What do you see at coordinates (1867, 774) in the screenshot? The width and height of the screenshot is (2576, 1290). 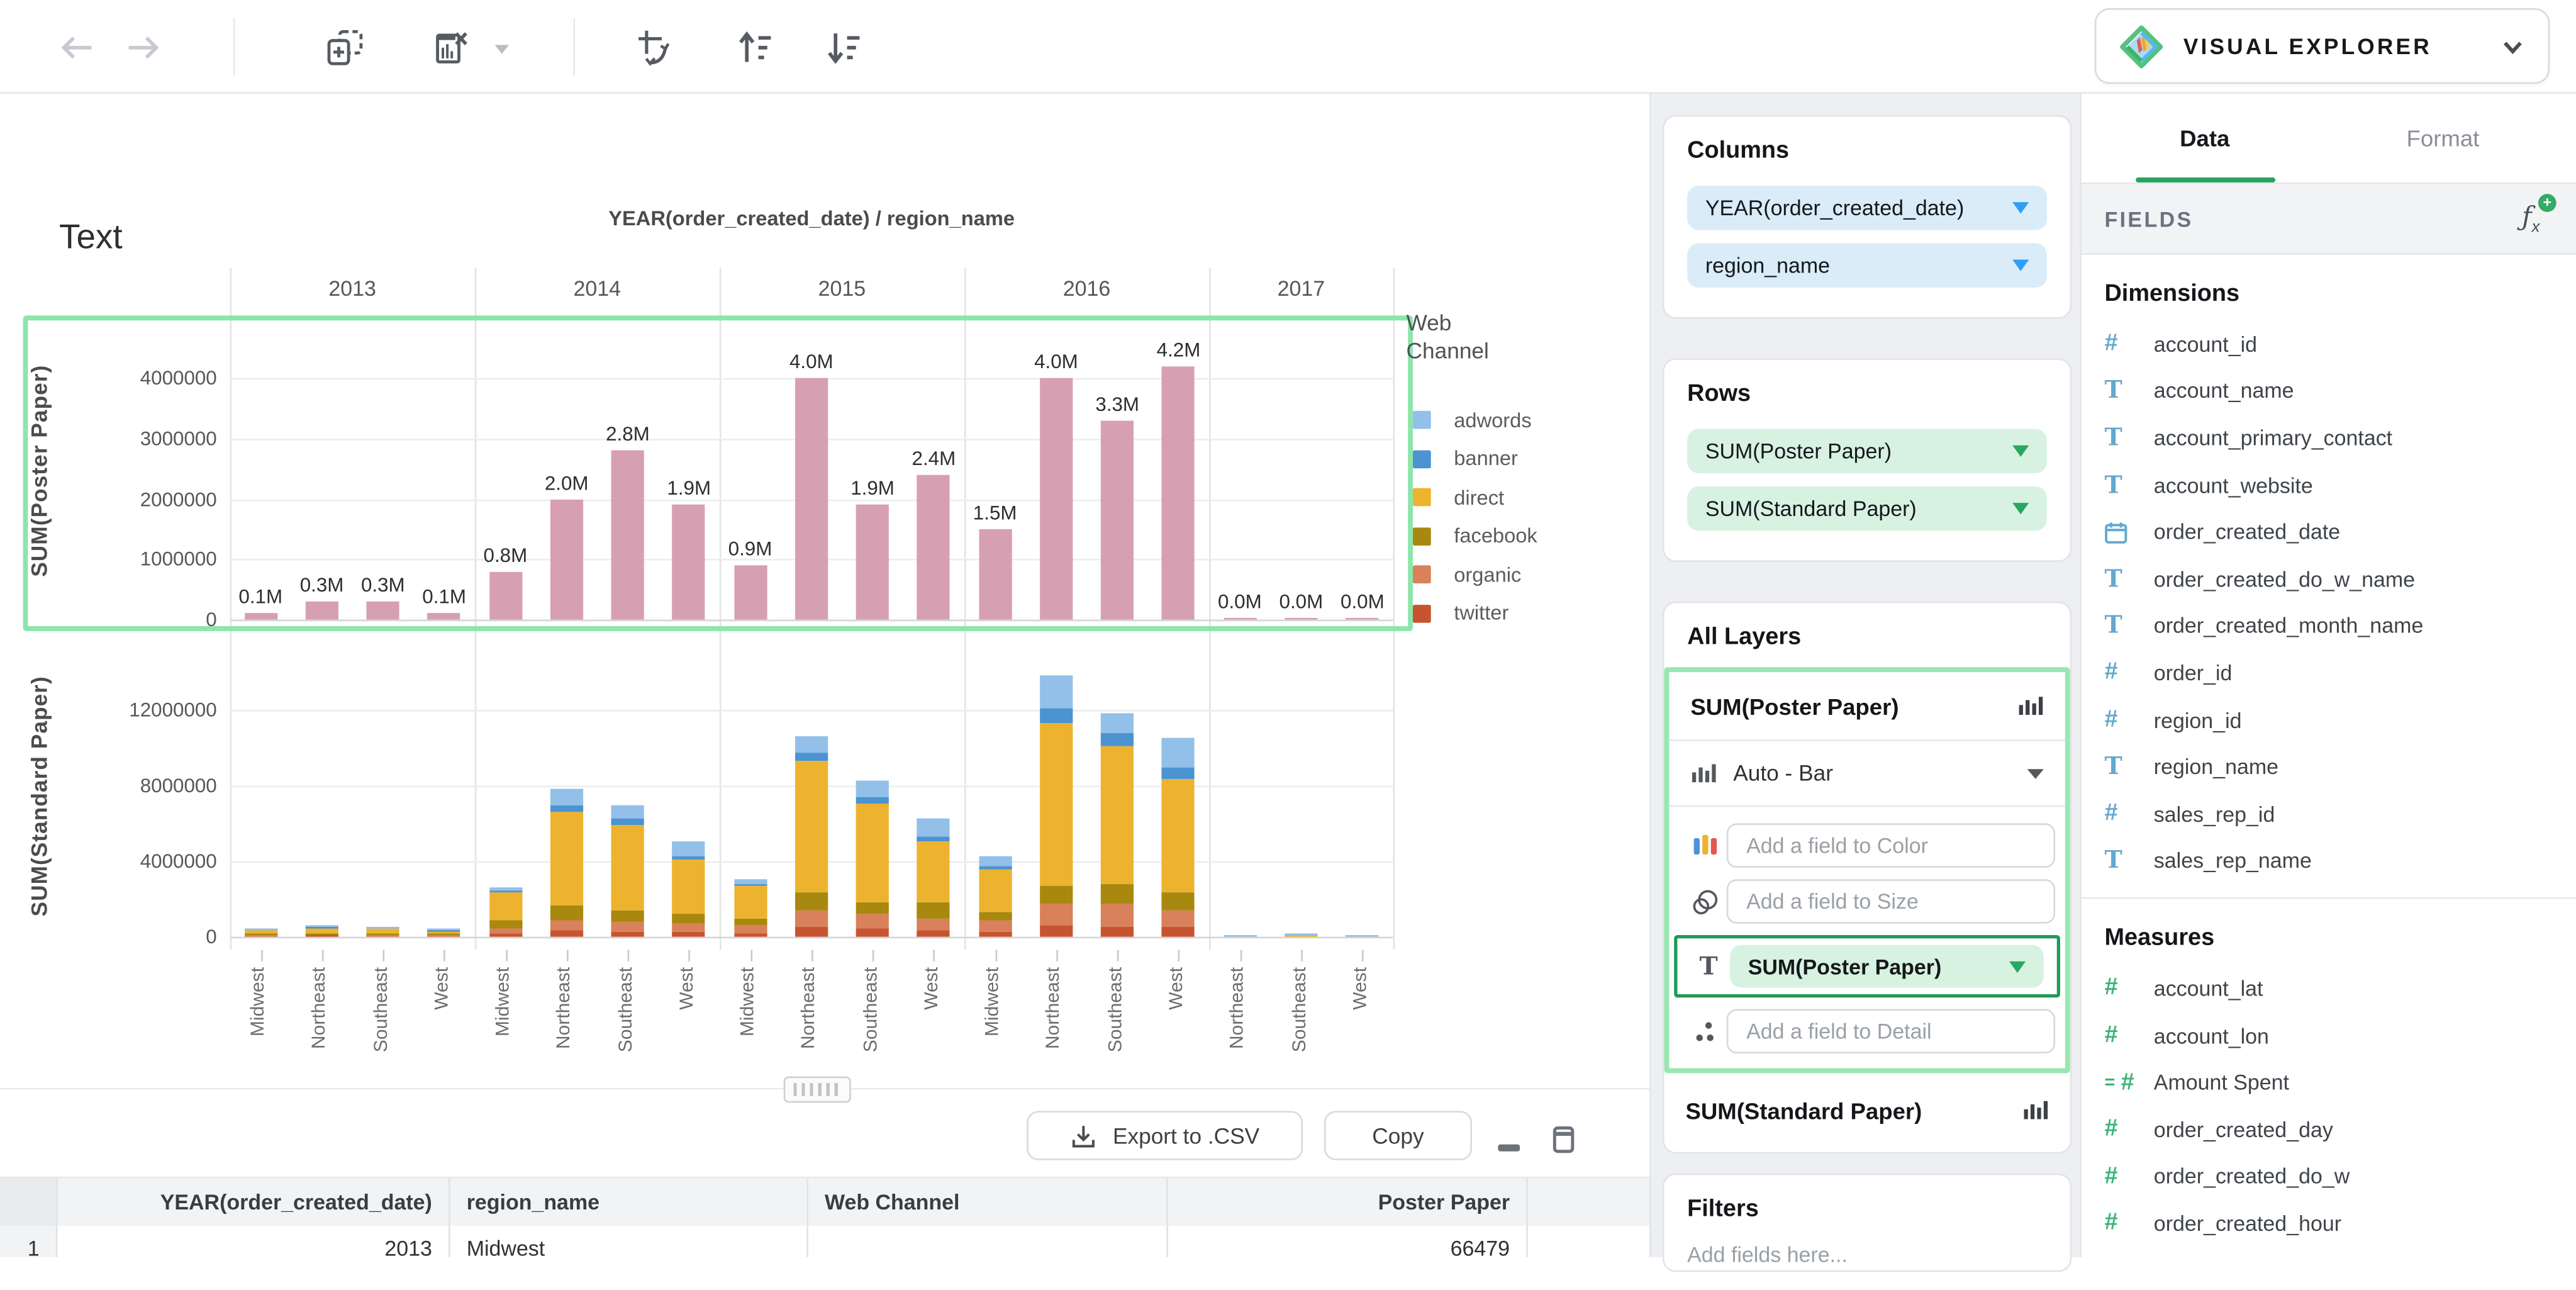 I see `mark-type-dropdown: Auto - Bar` at bounding box center [1867, 774].